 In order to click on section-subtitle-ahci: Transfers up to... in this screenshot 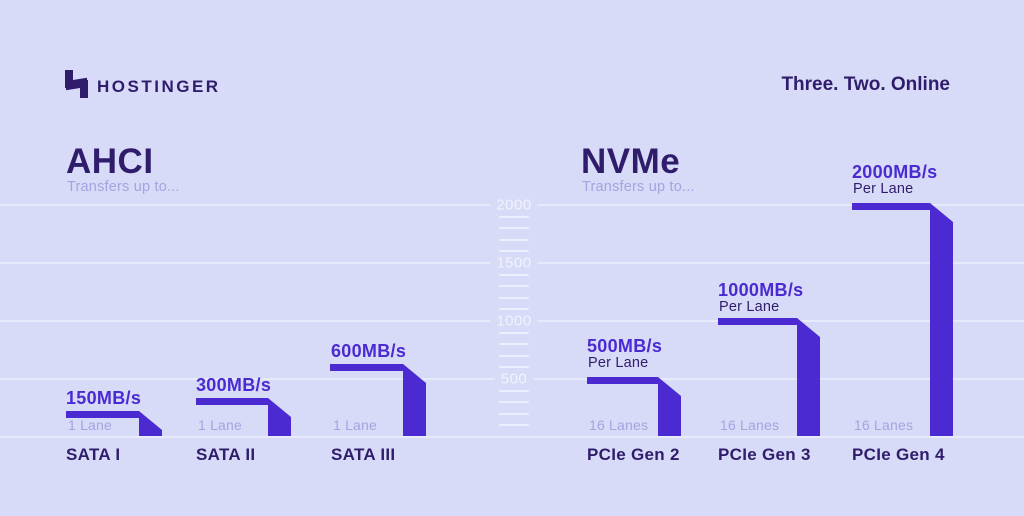, I will do `click(123, 187)`.